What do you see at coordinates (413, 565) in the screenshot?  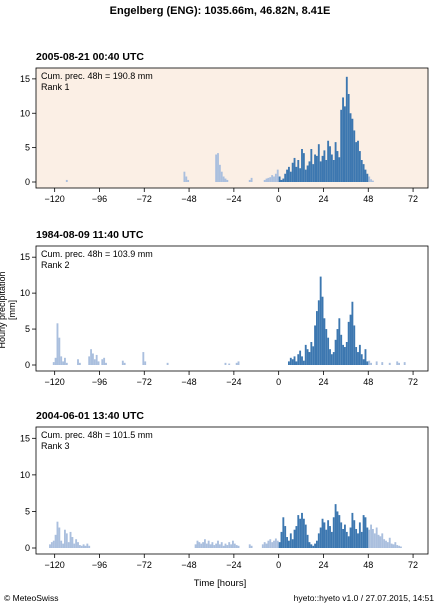 I see `x-tick-label: 72` at bounding box center [413, 565].